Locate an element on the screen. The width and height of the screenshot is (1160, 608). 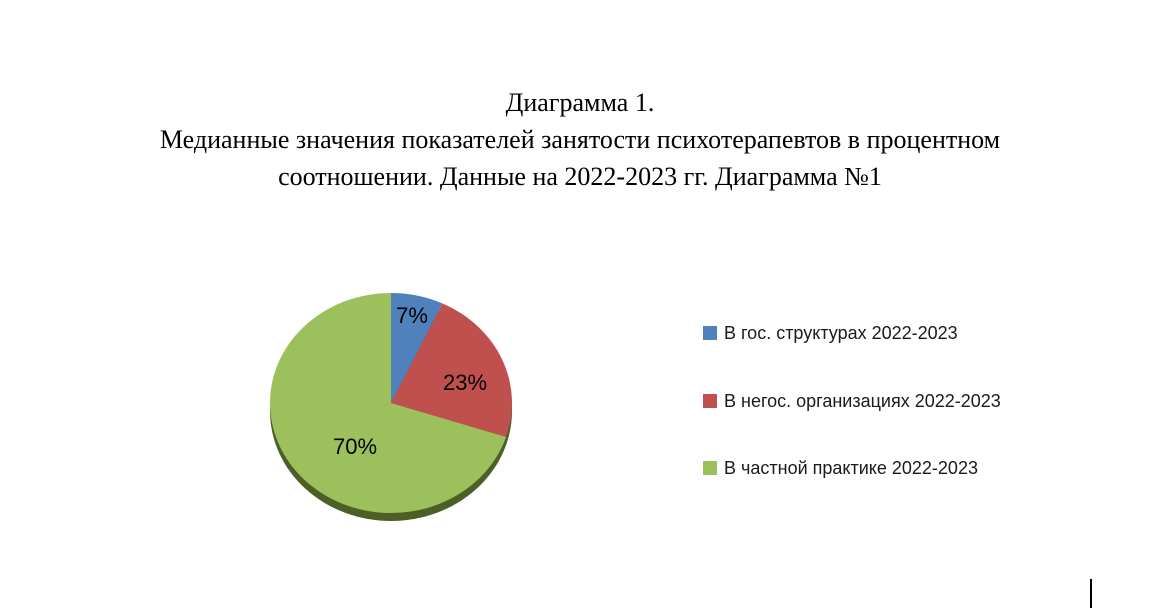
chart-title-line-1: Диаграмма 1. is located at coordinates (580, 102).